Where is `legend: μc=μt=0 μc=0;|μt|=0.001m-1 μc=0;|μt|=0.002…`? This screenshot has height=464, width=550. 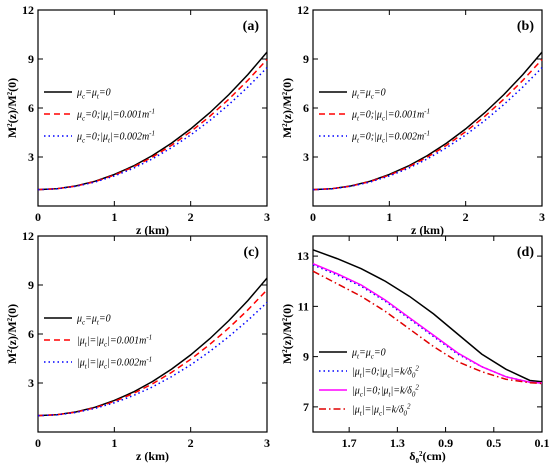 legend: μc=μt=0 μc=0;|μt|=0.001m-1 μc=0;|μt|=0.002… is located at coordinates (99, 116).